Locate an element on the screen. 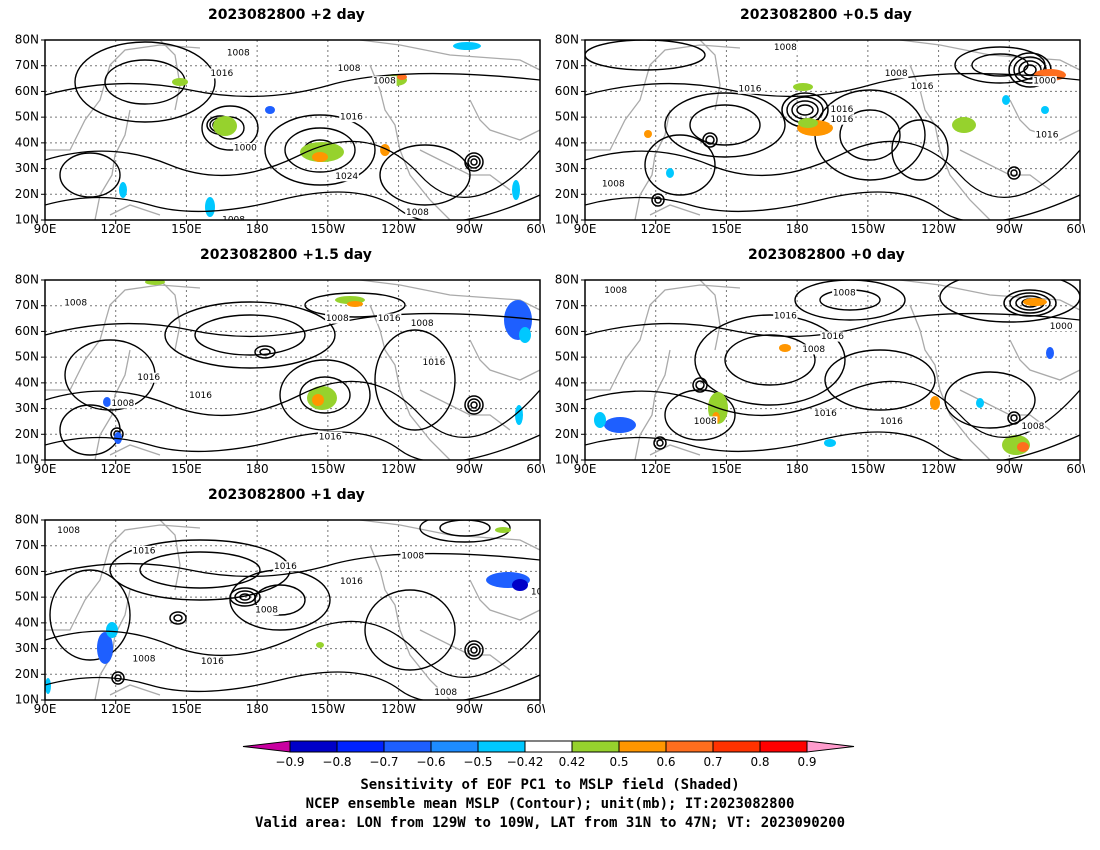  lat-tick-label: 20N is located at coordinates (567, 434).